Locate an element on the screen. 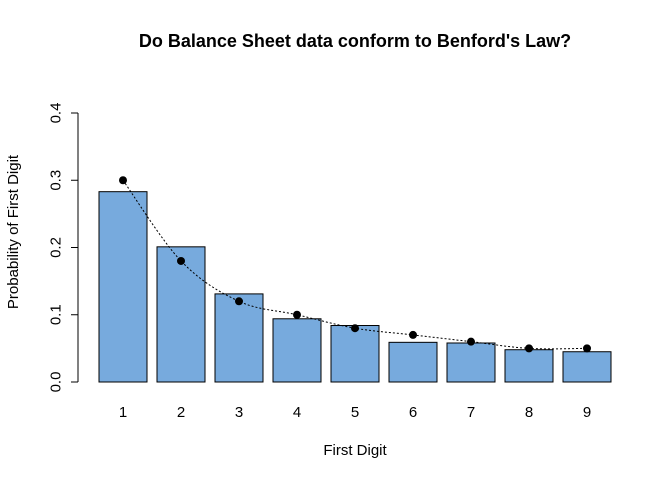 The height and width of the screenshot is (480, 672). y-tick-label: 0.1 is located at coordinates (55, 314).